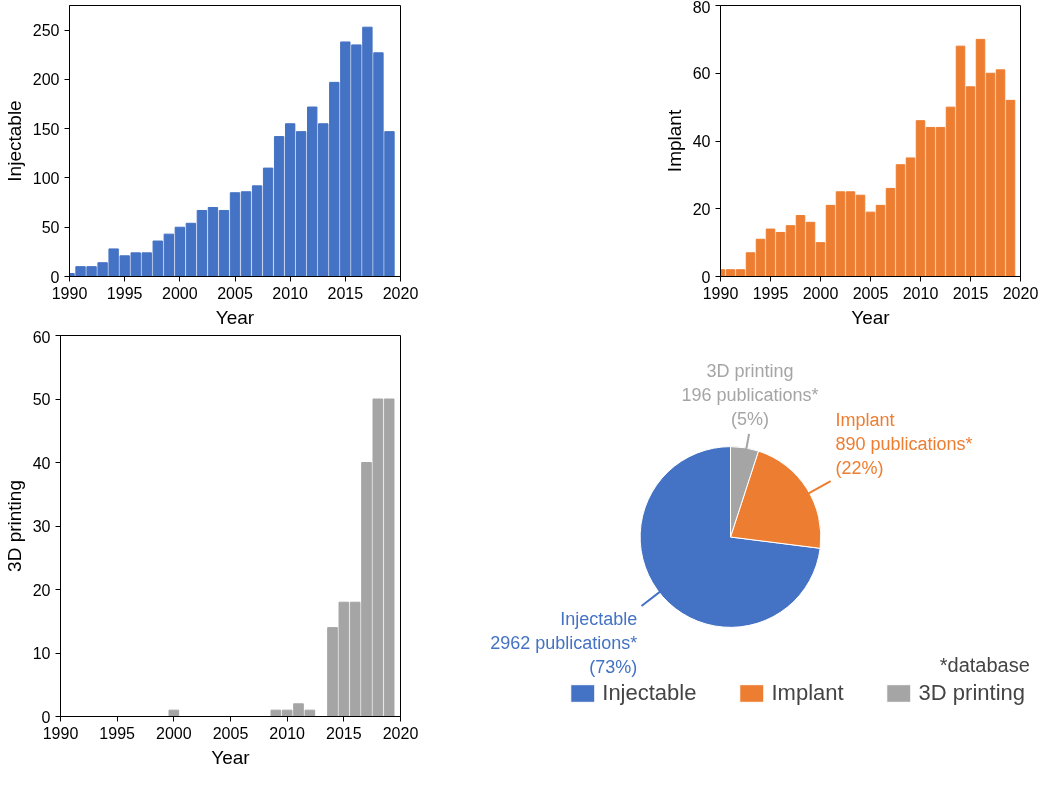 The height and width of the screenshot is (798, 1059). Describe the element at coordinates (46, 31) in the screenshot. I see `y-tick-label: 250` at that location.